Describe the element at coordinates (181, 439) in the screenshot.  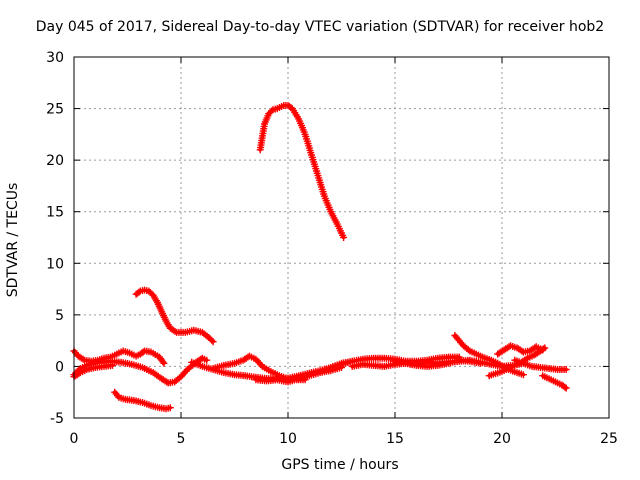
I see `x-tick-label: 5` at that location.